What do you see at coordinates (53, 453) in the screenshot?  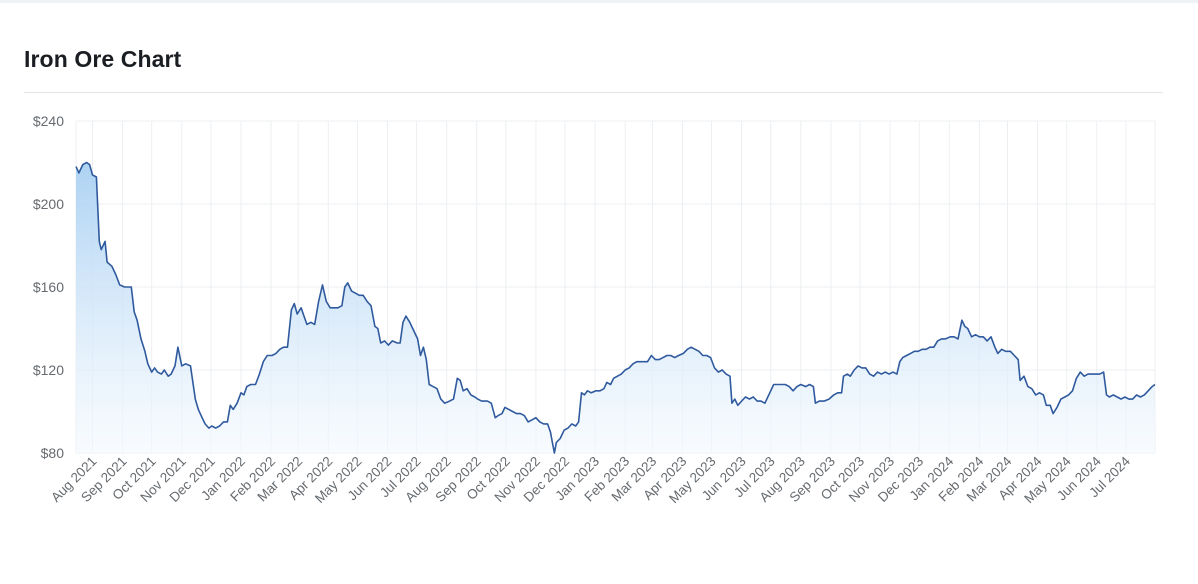 I see `y-tick-label: $80` at bounding box center [53, 453].